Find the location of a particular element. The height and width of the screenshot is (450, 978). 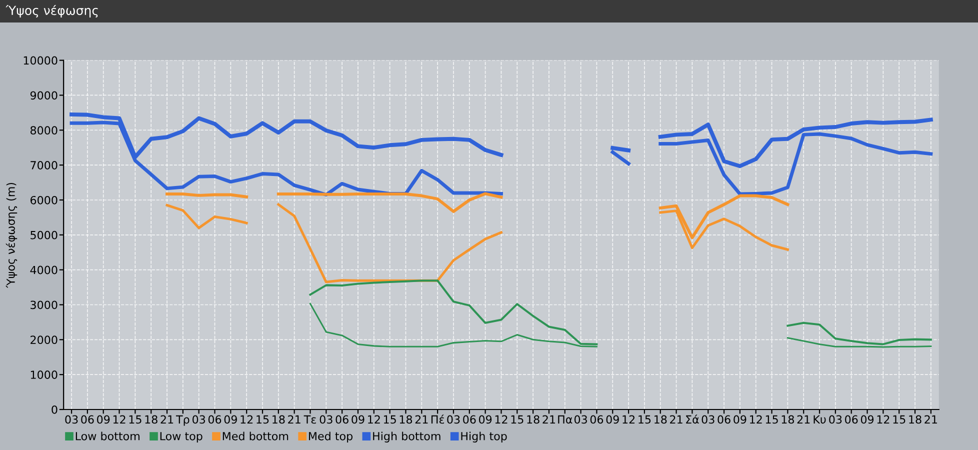

legend-label: Low top is located at coordinates (181, 437).